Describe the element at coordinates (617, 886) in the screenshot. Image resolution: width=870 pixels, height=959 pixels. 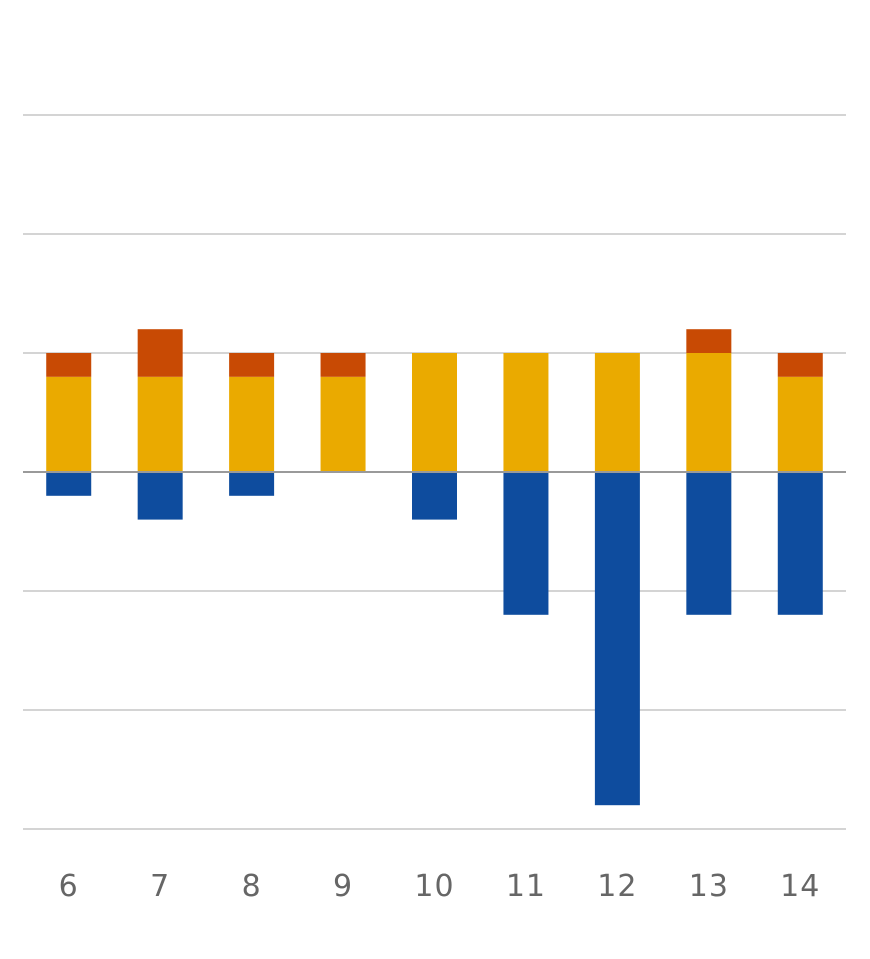
I see `x-tick-label: 12` at that location.